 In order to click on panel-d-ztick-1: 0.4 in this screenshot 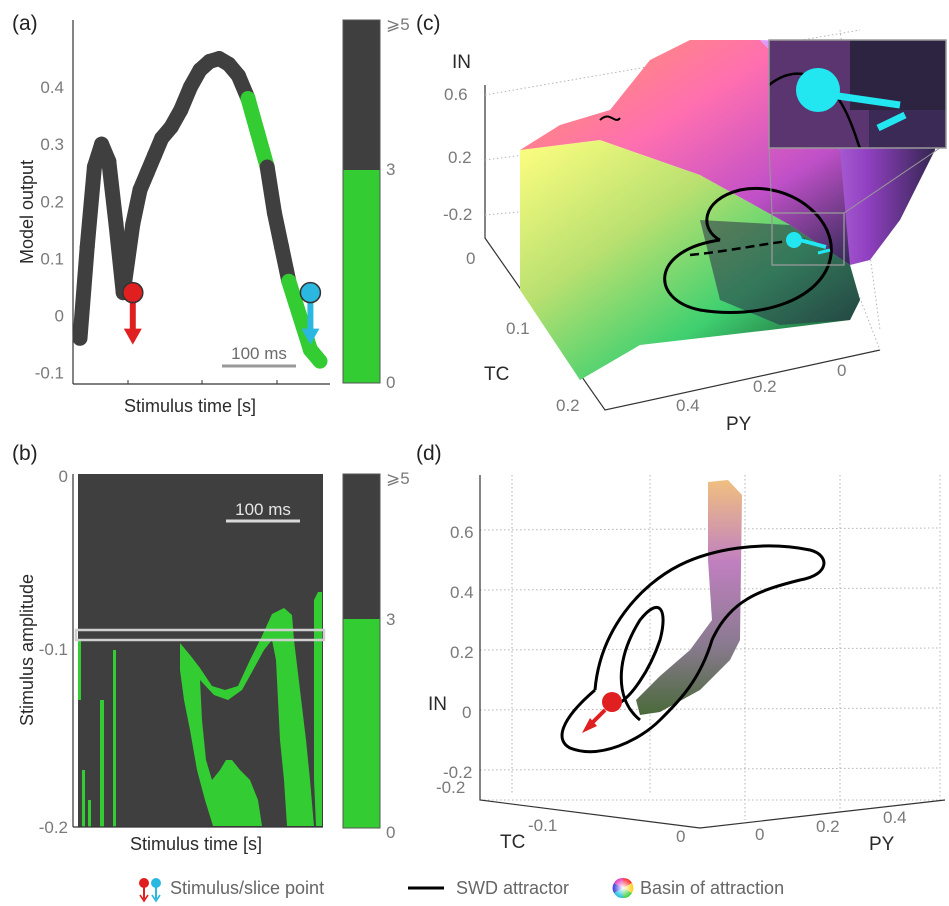, I will do `click(462, 592)`.